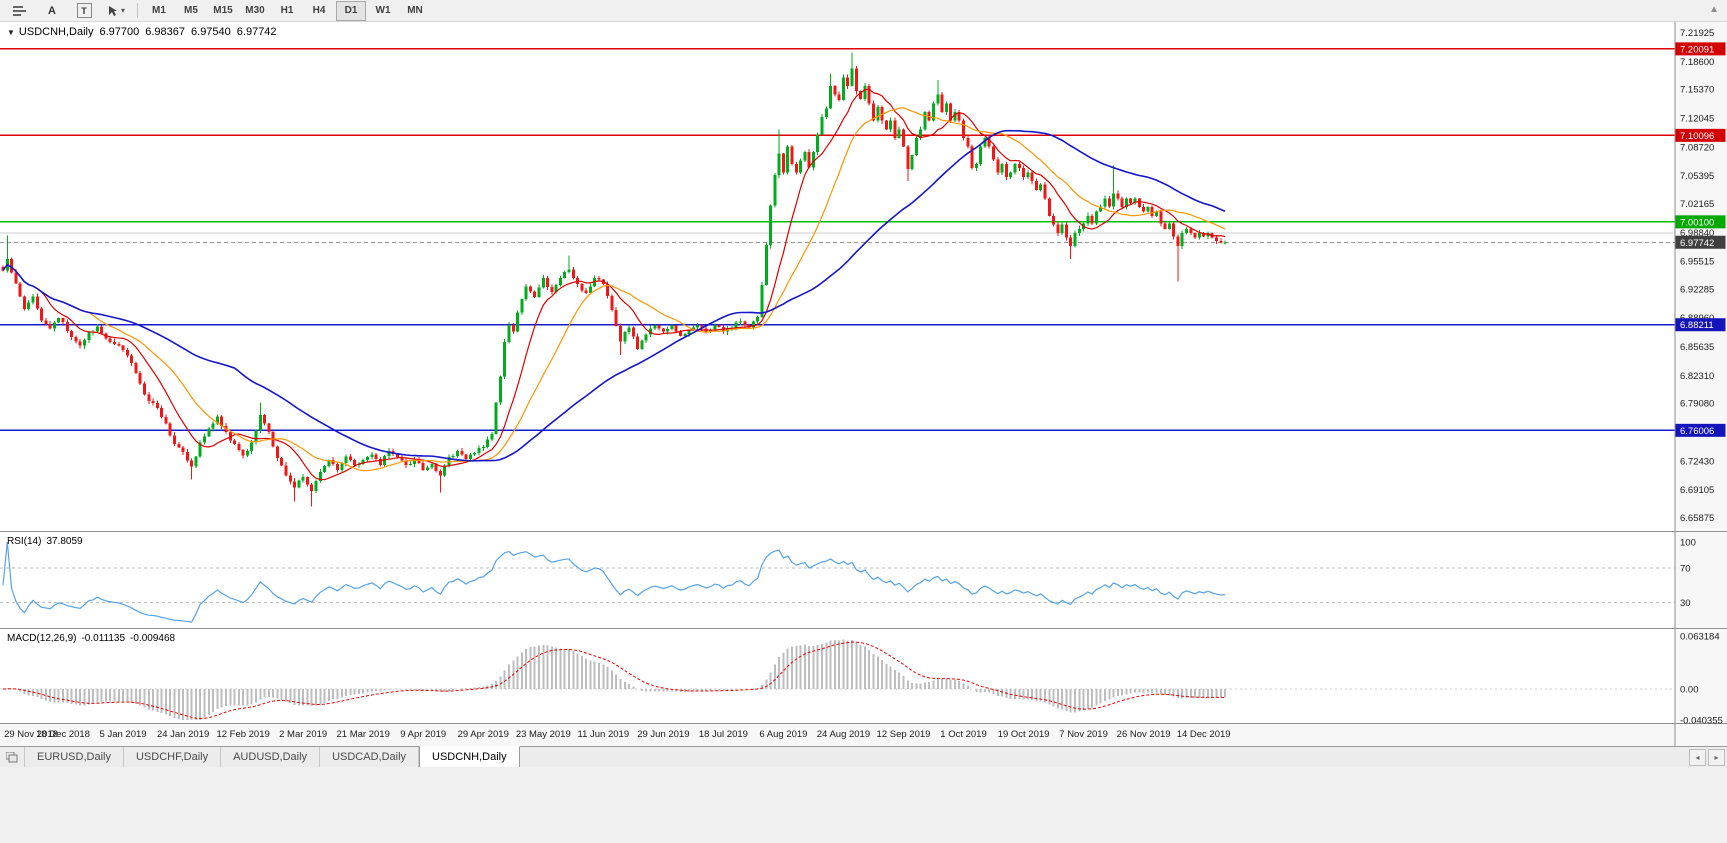 This screenshot has width=1727, height=843. I want to click on price-axis-area, so click(1701, 384).